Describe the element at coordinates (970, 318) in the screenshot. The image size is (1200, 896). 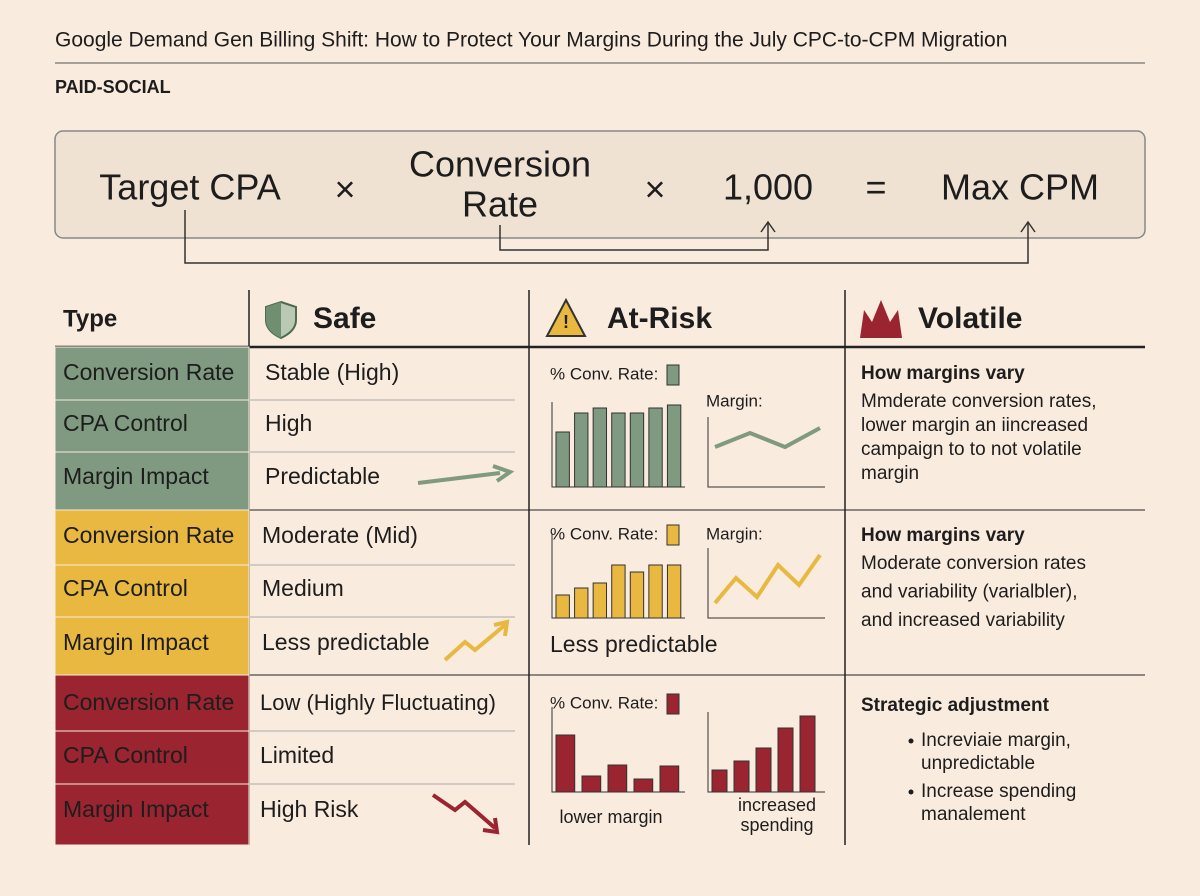
I see `column-header: Volatile` at that location.